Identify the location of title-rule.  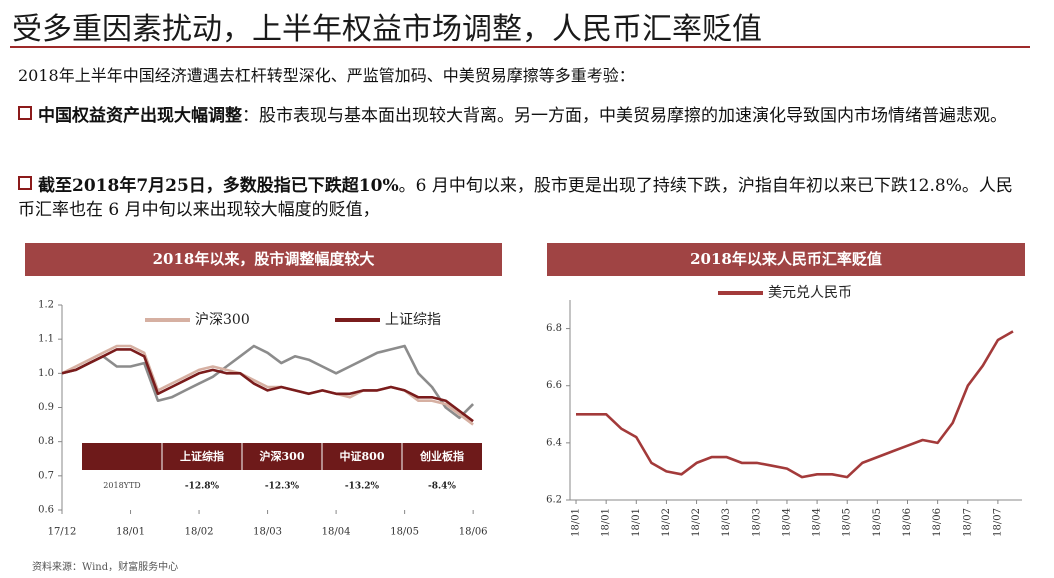
(520, 47).